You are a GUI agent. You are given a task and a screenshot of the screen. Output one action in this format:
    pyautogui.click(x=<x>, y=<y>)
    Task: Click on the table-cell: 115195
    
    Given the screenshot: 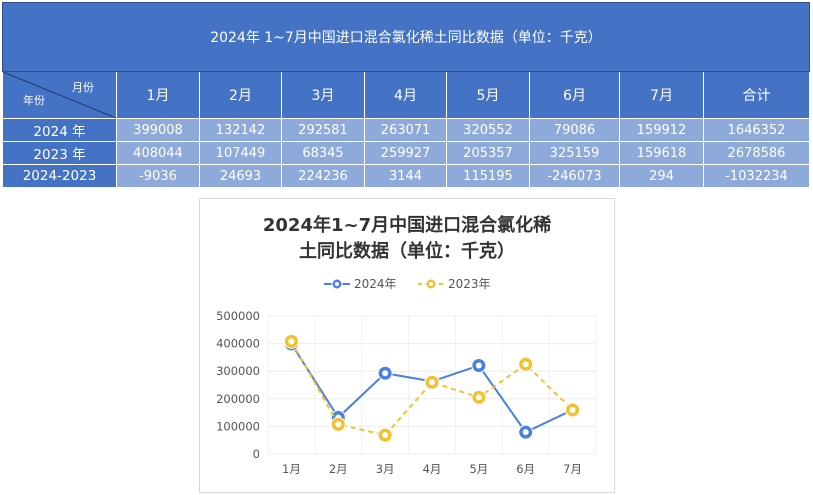 What is the action you would take?
    pyautogui.click(x=488, y=176)
    